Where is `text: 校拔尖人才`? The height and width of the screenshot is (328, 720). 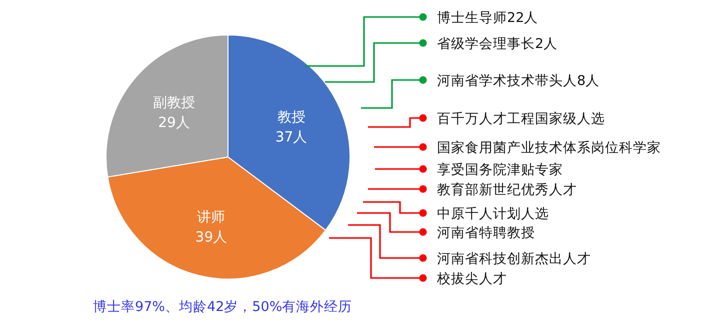
text: 校拔尖人才 is located at coordinates (471, 279).